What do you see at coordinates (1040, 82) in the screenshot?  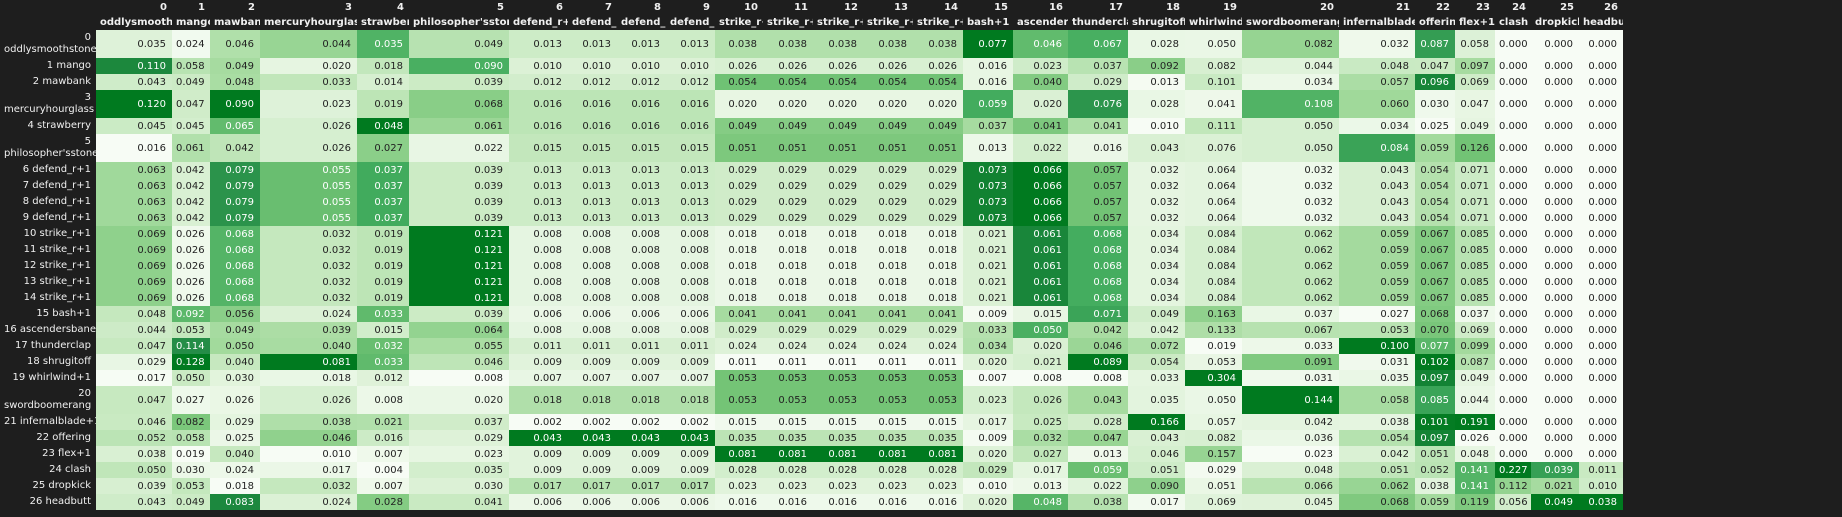 I see `value-cell: 0.040` at bounding box center [1040, 82].